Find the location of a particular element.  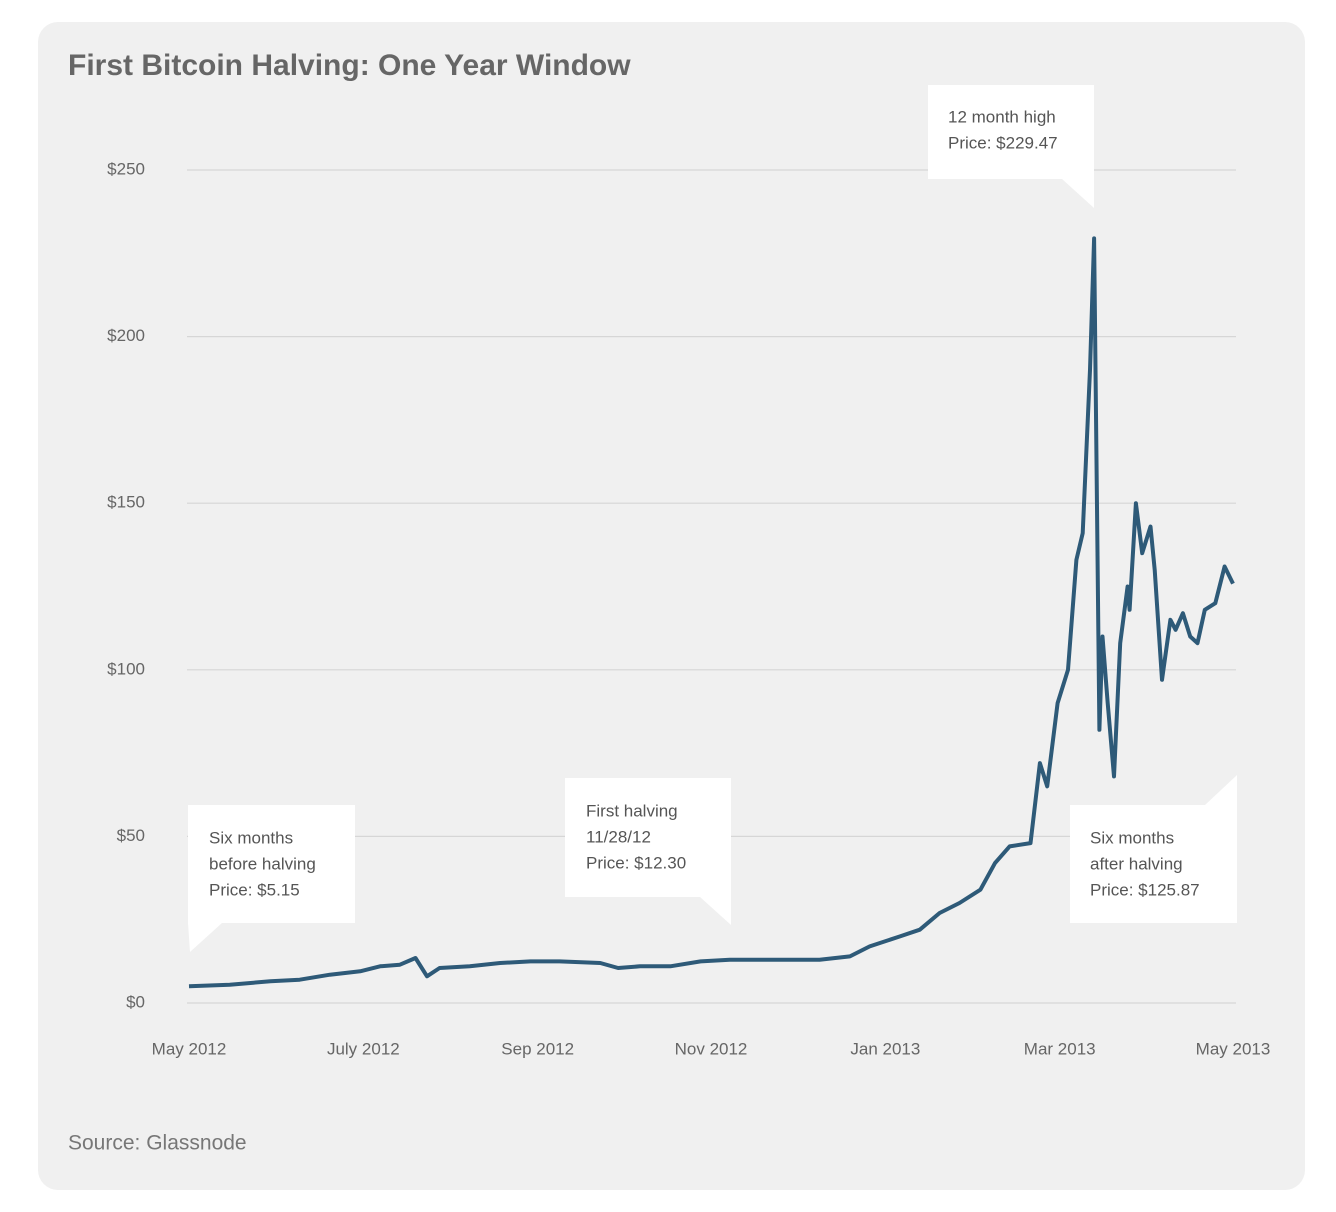

annotation-text: after halving is located at coordinates (1136, 863).